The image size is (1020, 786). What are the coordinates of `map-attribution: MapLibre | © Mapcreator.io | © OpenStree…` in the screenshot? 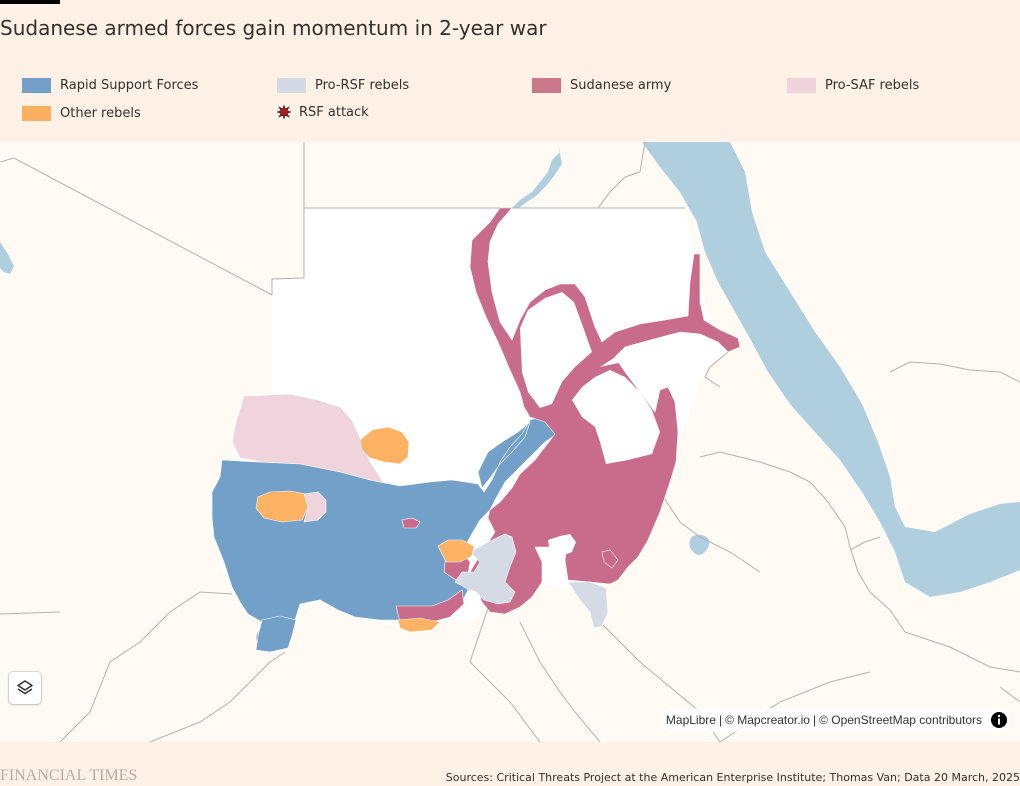 It's located at (834, 720).